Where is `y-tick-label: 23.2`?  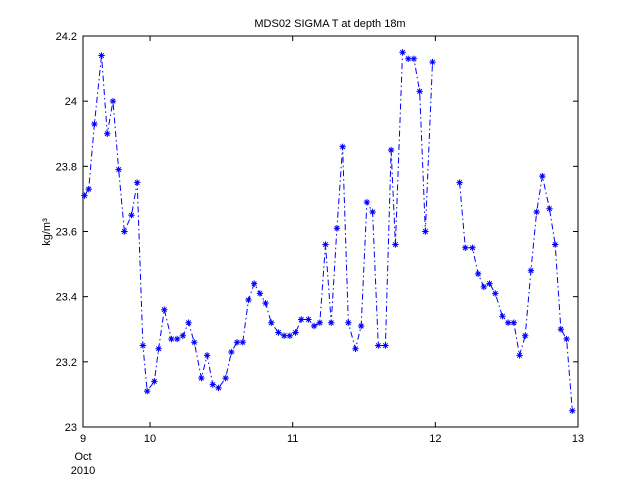
y-tick-label: 23.2 is located at coordinates (66, 363).